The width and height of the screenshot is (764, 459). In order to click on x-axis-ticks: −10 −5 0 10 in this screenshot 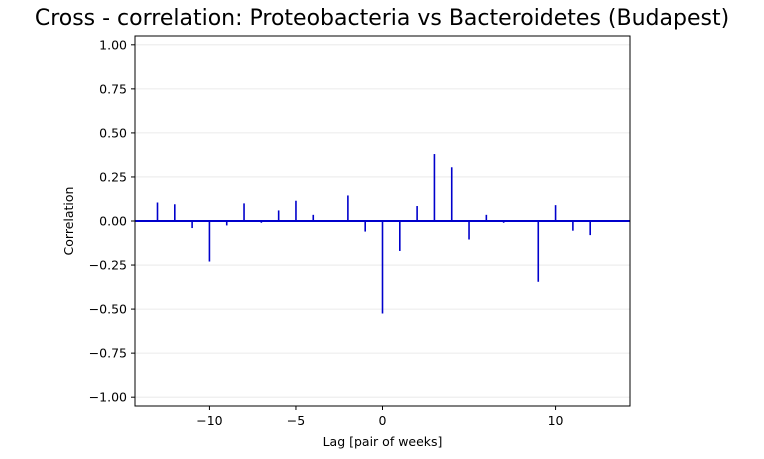, I will do `click(380, 417)`.